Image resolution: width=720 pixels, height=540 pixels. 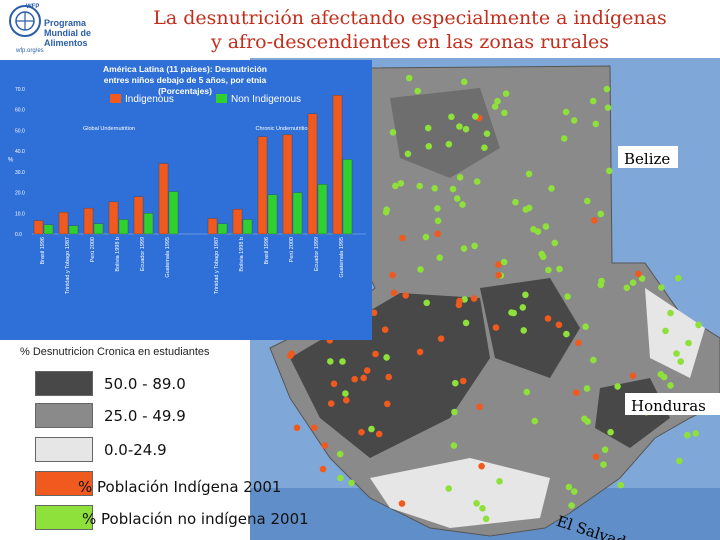 I want to click on chart-legend-swatch-indigenous, so click(x=115, y=98).